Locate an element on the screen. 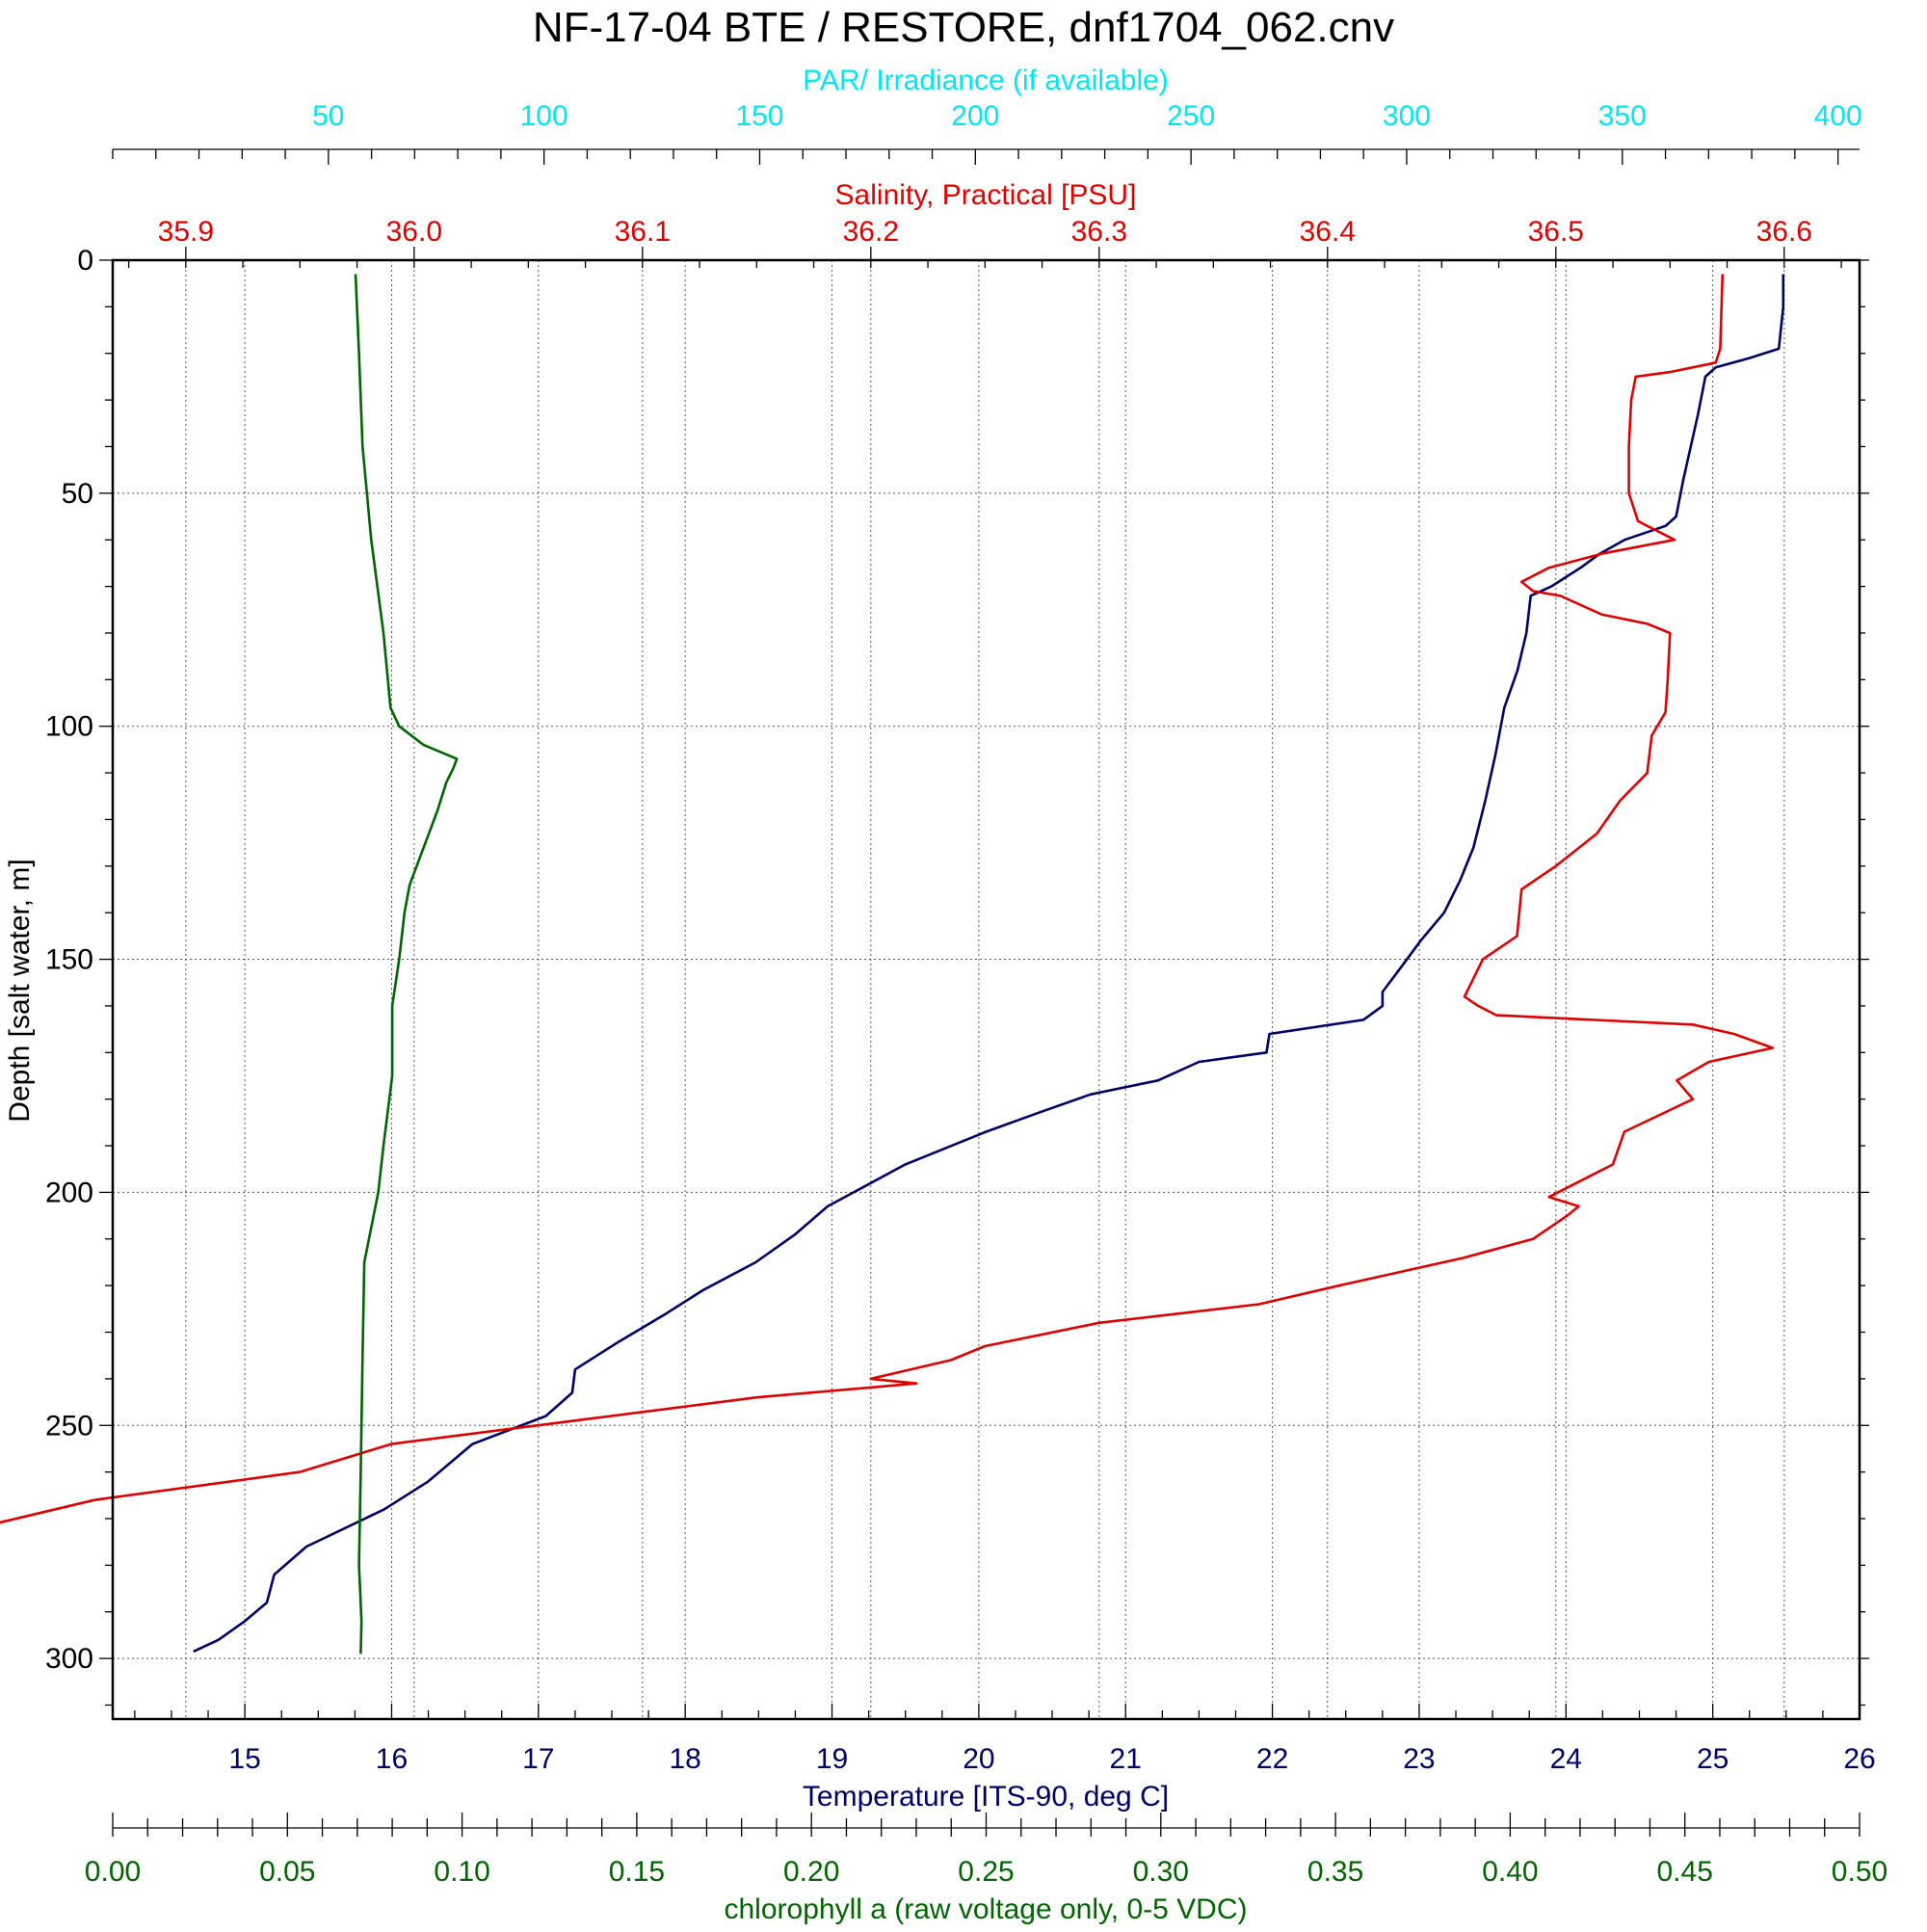  depth-tick-label: 0 is located at coordinates (85, 261).